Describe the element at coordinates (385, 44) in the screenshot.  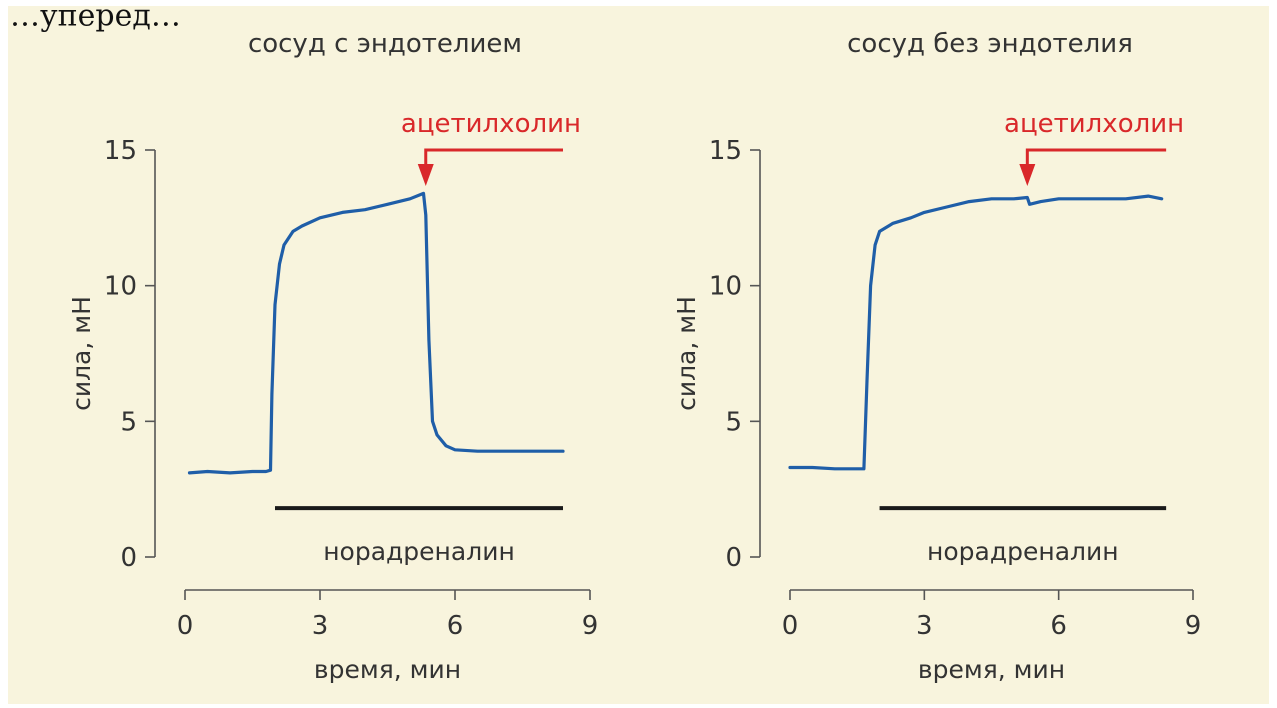
I see `chart-title: сосуд с эндотелием` at that location.